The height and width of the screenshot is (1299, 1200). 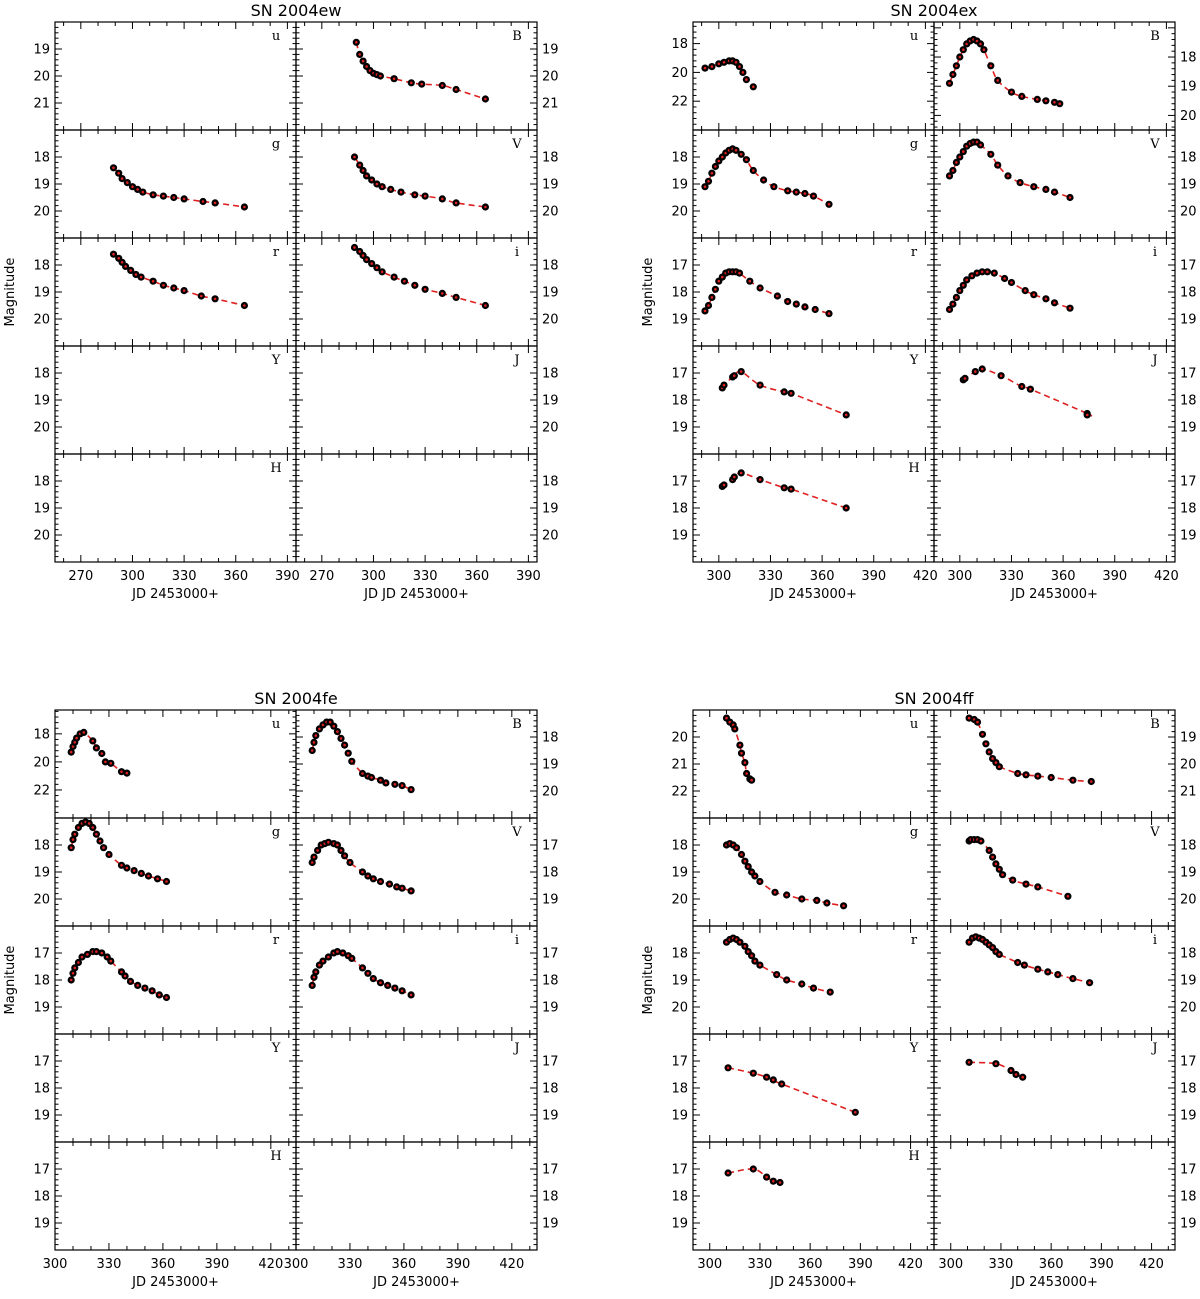 I want to click on x-tick-label: 390, so click(x=873, y=576).